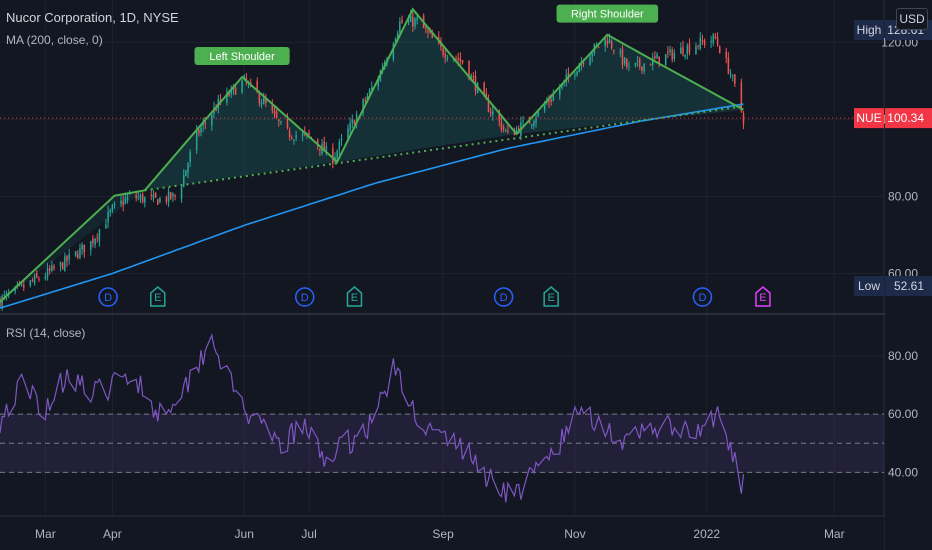 Image resolution: width=932 pixels, height=550 pixels. Describe the element at coordinates (242, 56) in the screenshot. I see `pattern-label-box` at that location.